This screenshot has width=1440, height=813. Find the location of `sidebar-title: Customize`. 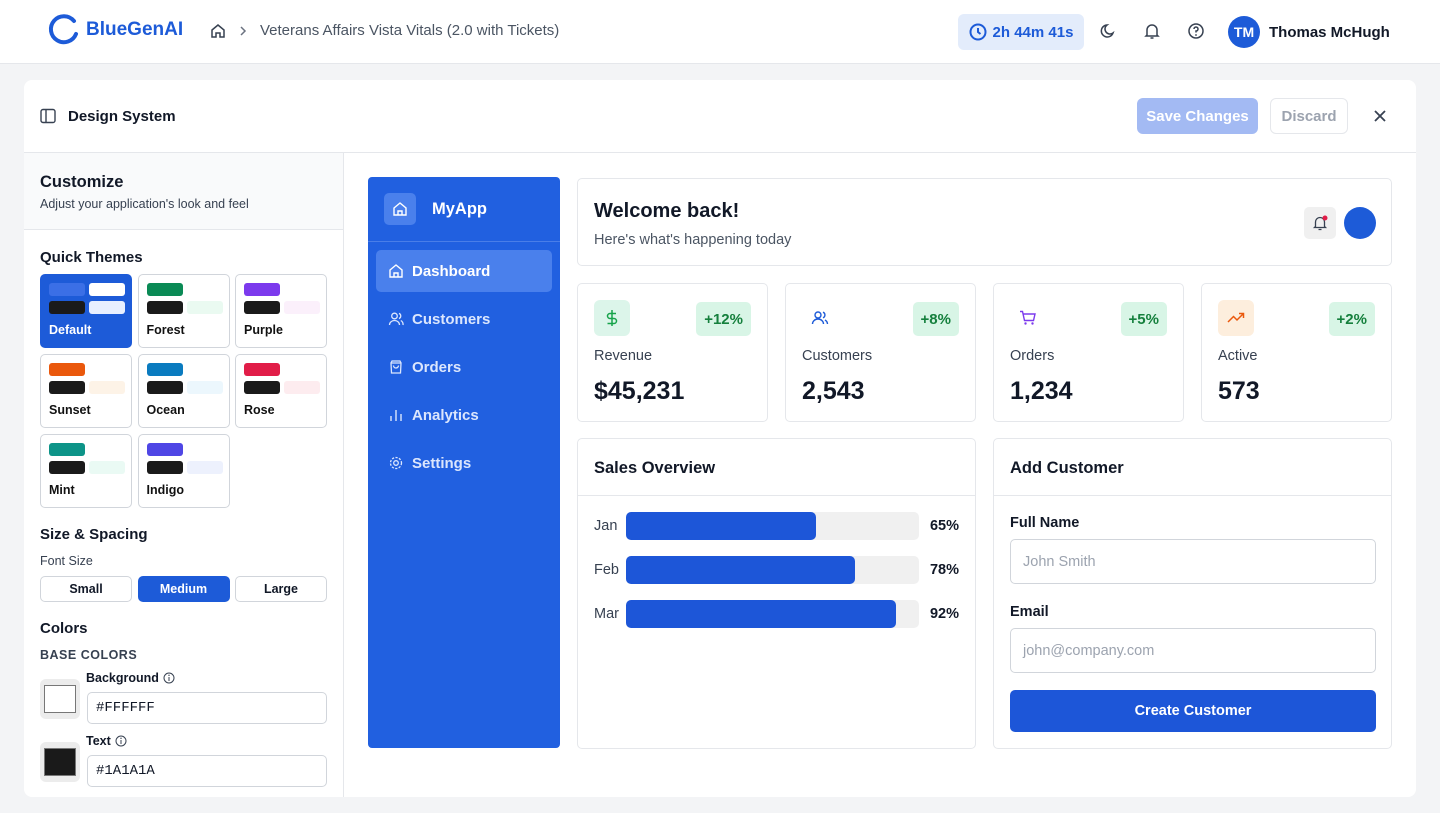

sidebar-title: Customize is located at coordinates (82, 182).